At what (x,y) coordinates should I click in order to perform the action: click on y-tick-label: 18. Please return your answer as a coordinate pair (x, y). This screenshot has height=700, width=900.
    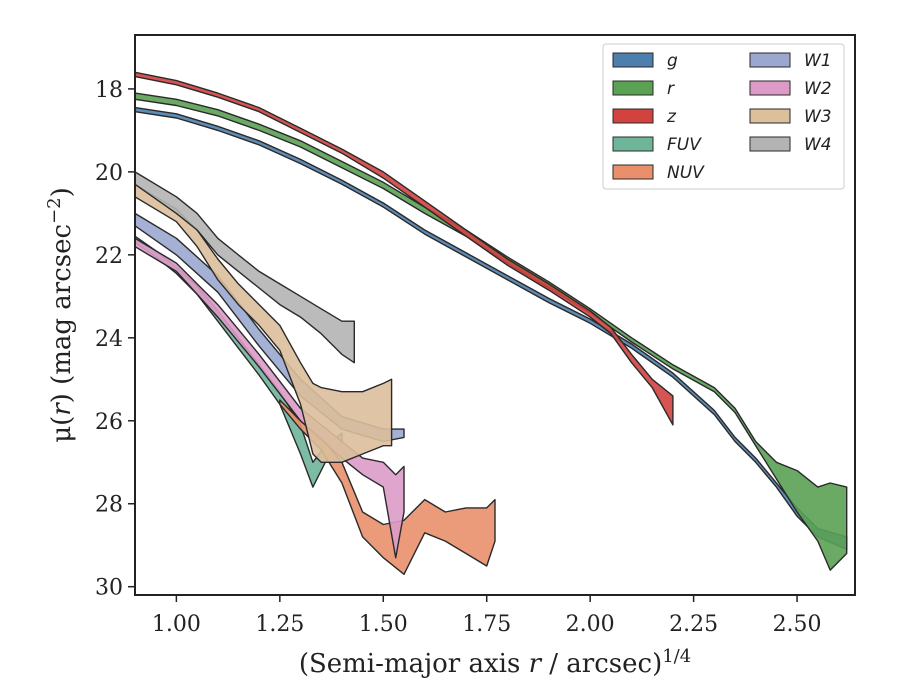
    Looking at the image, I should click on (109, 90).